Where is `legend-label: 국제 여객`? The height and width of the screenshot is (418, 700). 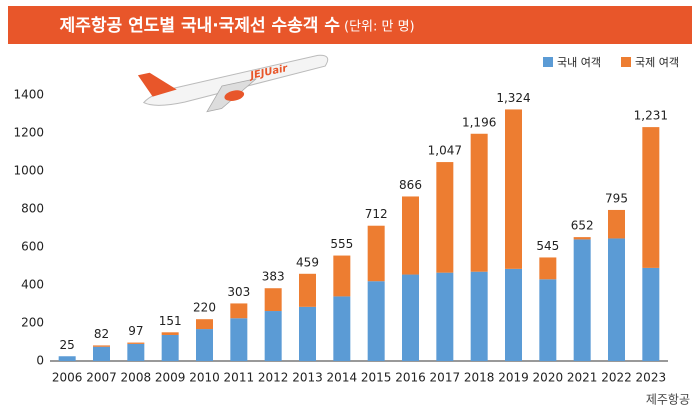
legend-label: 국제 여객 is located at coordinates (657, 62).